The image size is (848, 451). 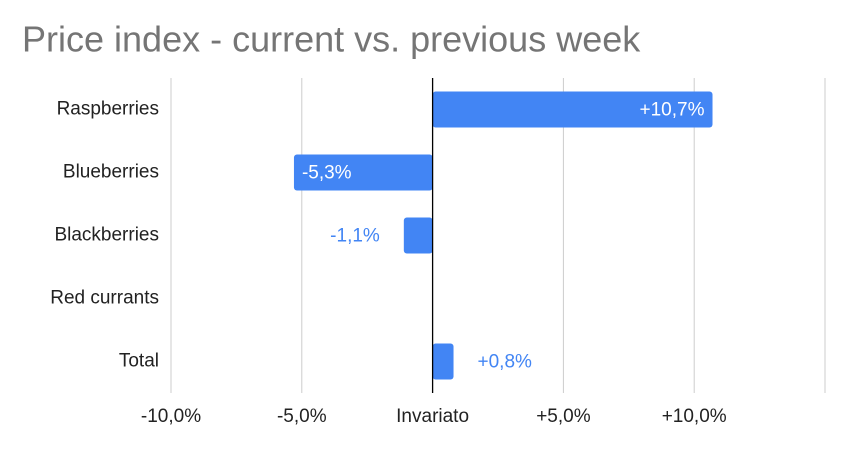 I want to click on value-label: -1,1%, so click(x=355, y=236).